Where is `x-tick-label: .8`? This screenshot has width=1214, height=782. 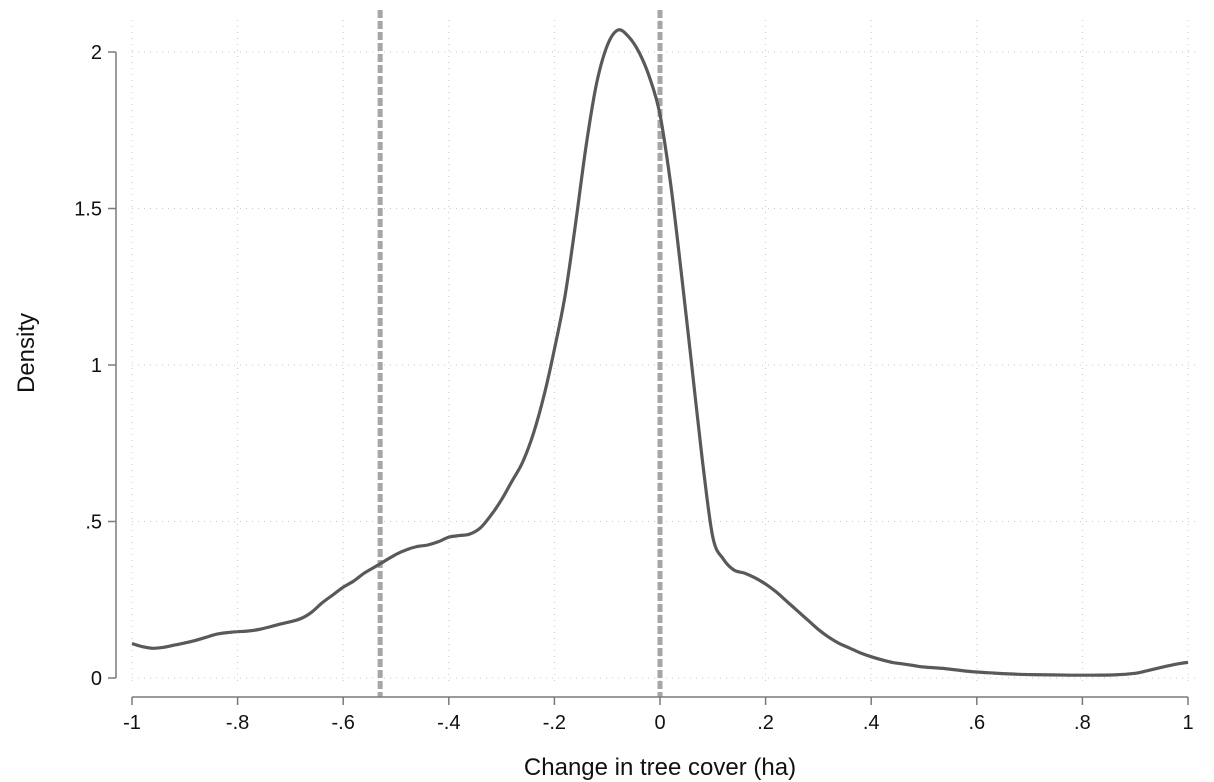 x-tick-label: .8 is located at coordinates (1082, 723).